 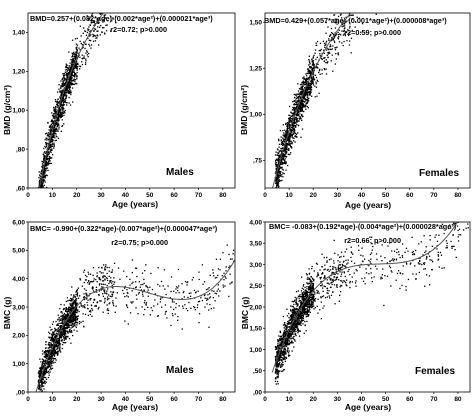 What do you see at coordinates (18, 111) in the screenshot?
I see `y-tick-label: 1,00` at bounding box center [18, 111].